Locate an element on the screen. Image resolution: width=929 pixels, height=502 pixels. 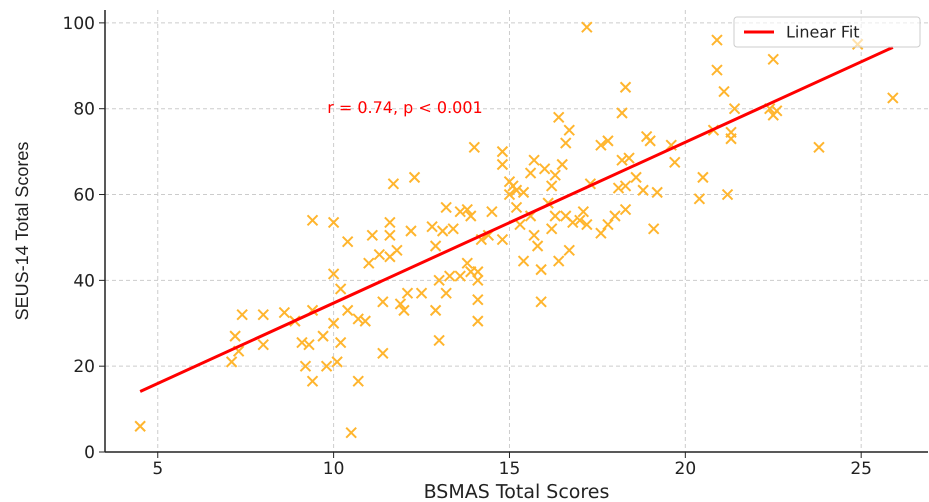
y-tick-label: 40 is located at coordinates (84, 281).